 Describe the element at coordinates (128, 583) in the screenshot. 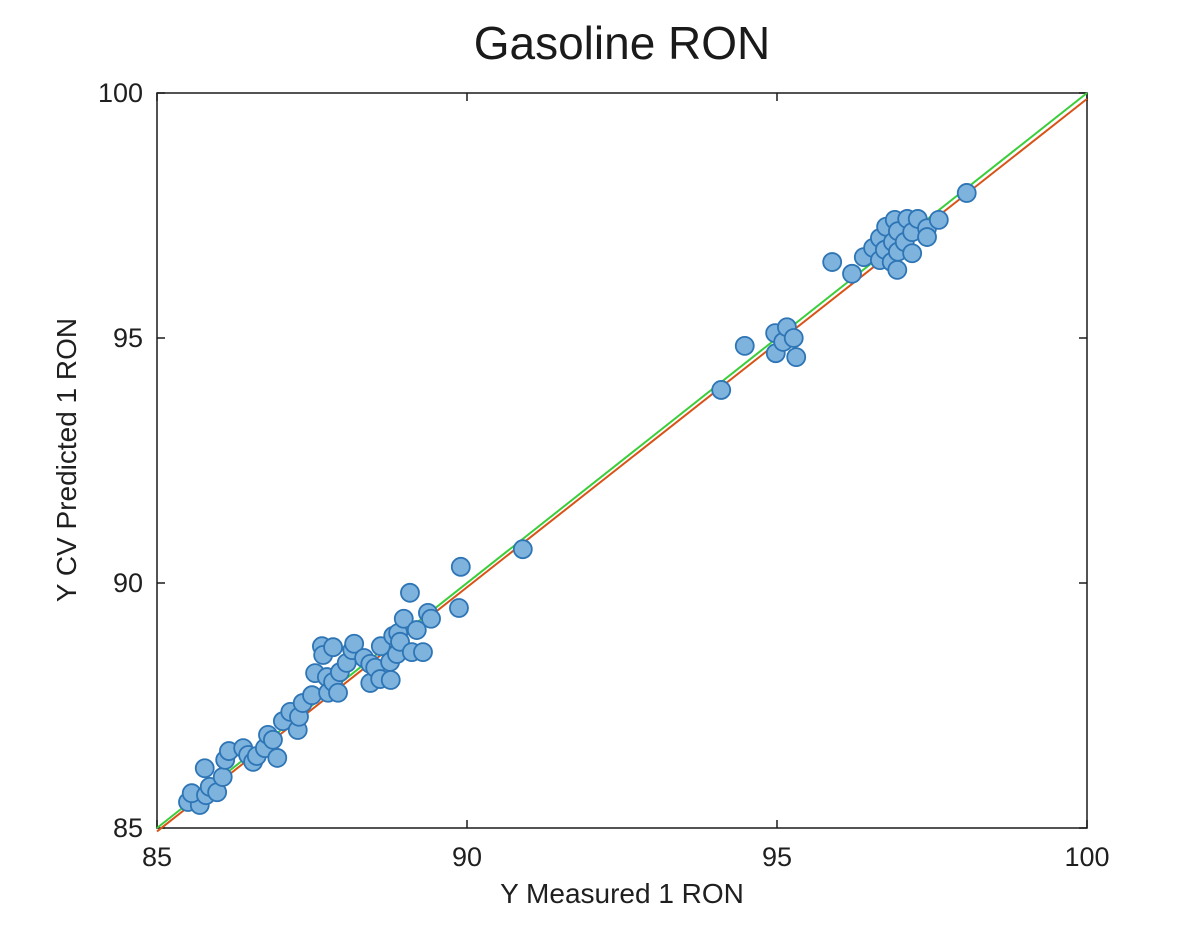

I see `y-tick-label: 90` at that location.